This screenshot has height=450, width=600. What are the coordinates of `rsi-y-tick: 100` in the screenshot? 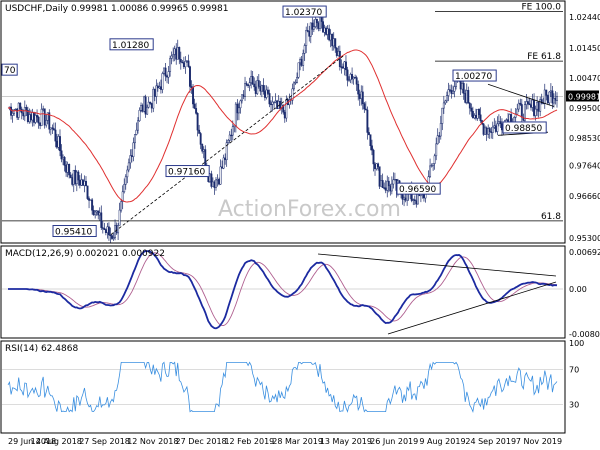 It's located at (576, 343).